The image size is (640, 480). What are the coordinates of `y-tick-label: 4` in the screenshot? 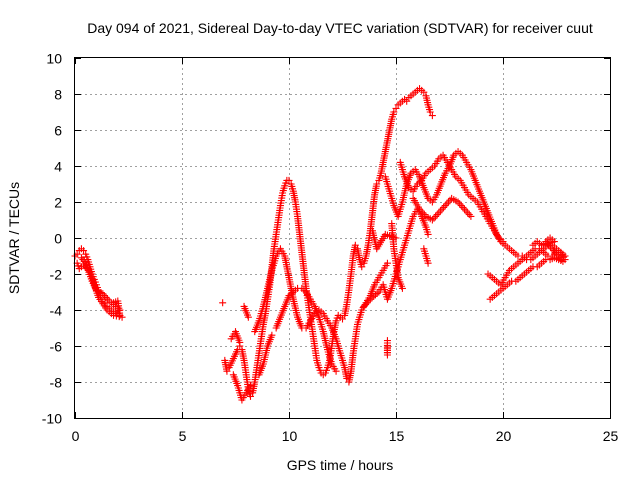 It's located at (58, 167).